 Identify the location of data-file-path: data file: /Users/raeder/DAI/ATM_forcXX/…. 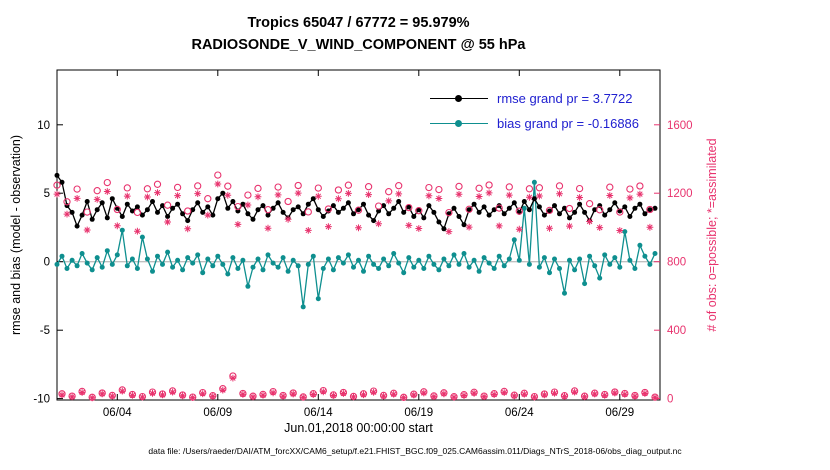
(415, 451).